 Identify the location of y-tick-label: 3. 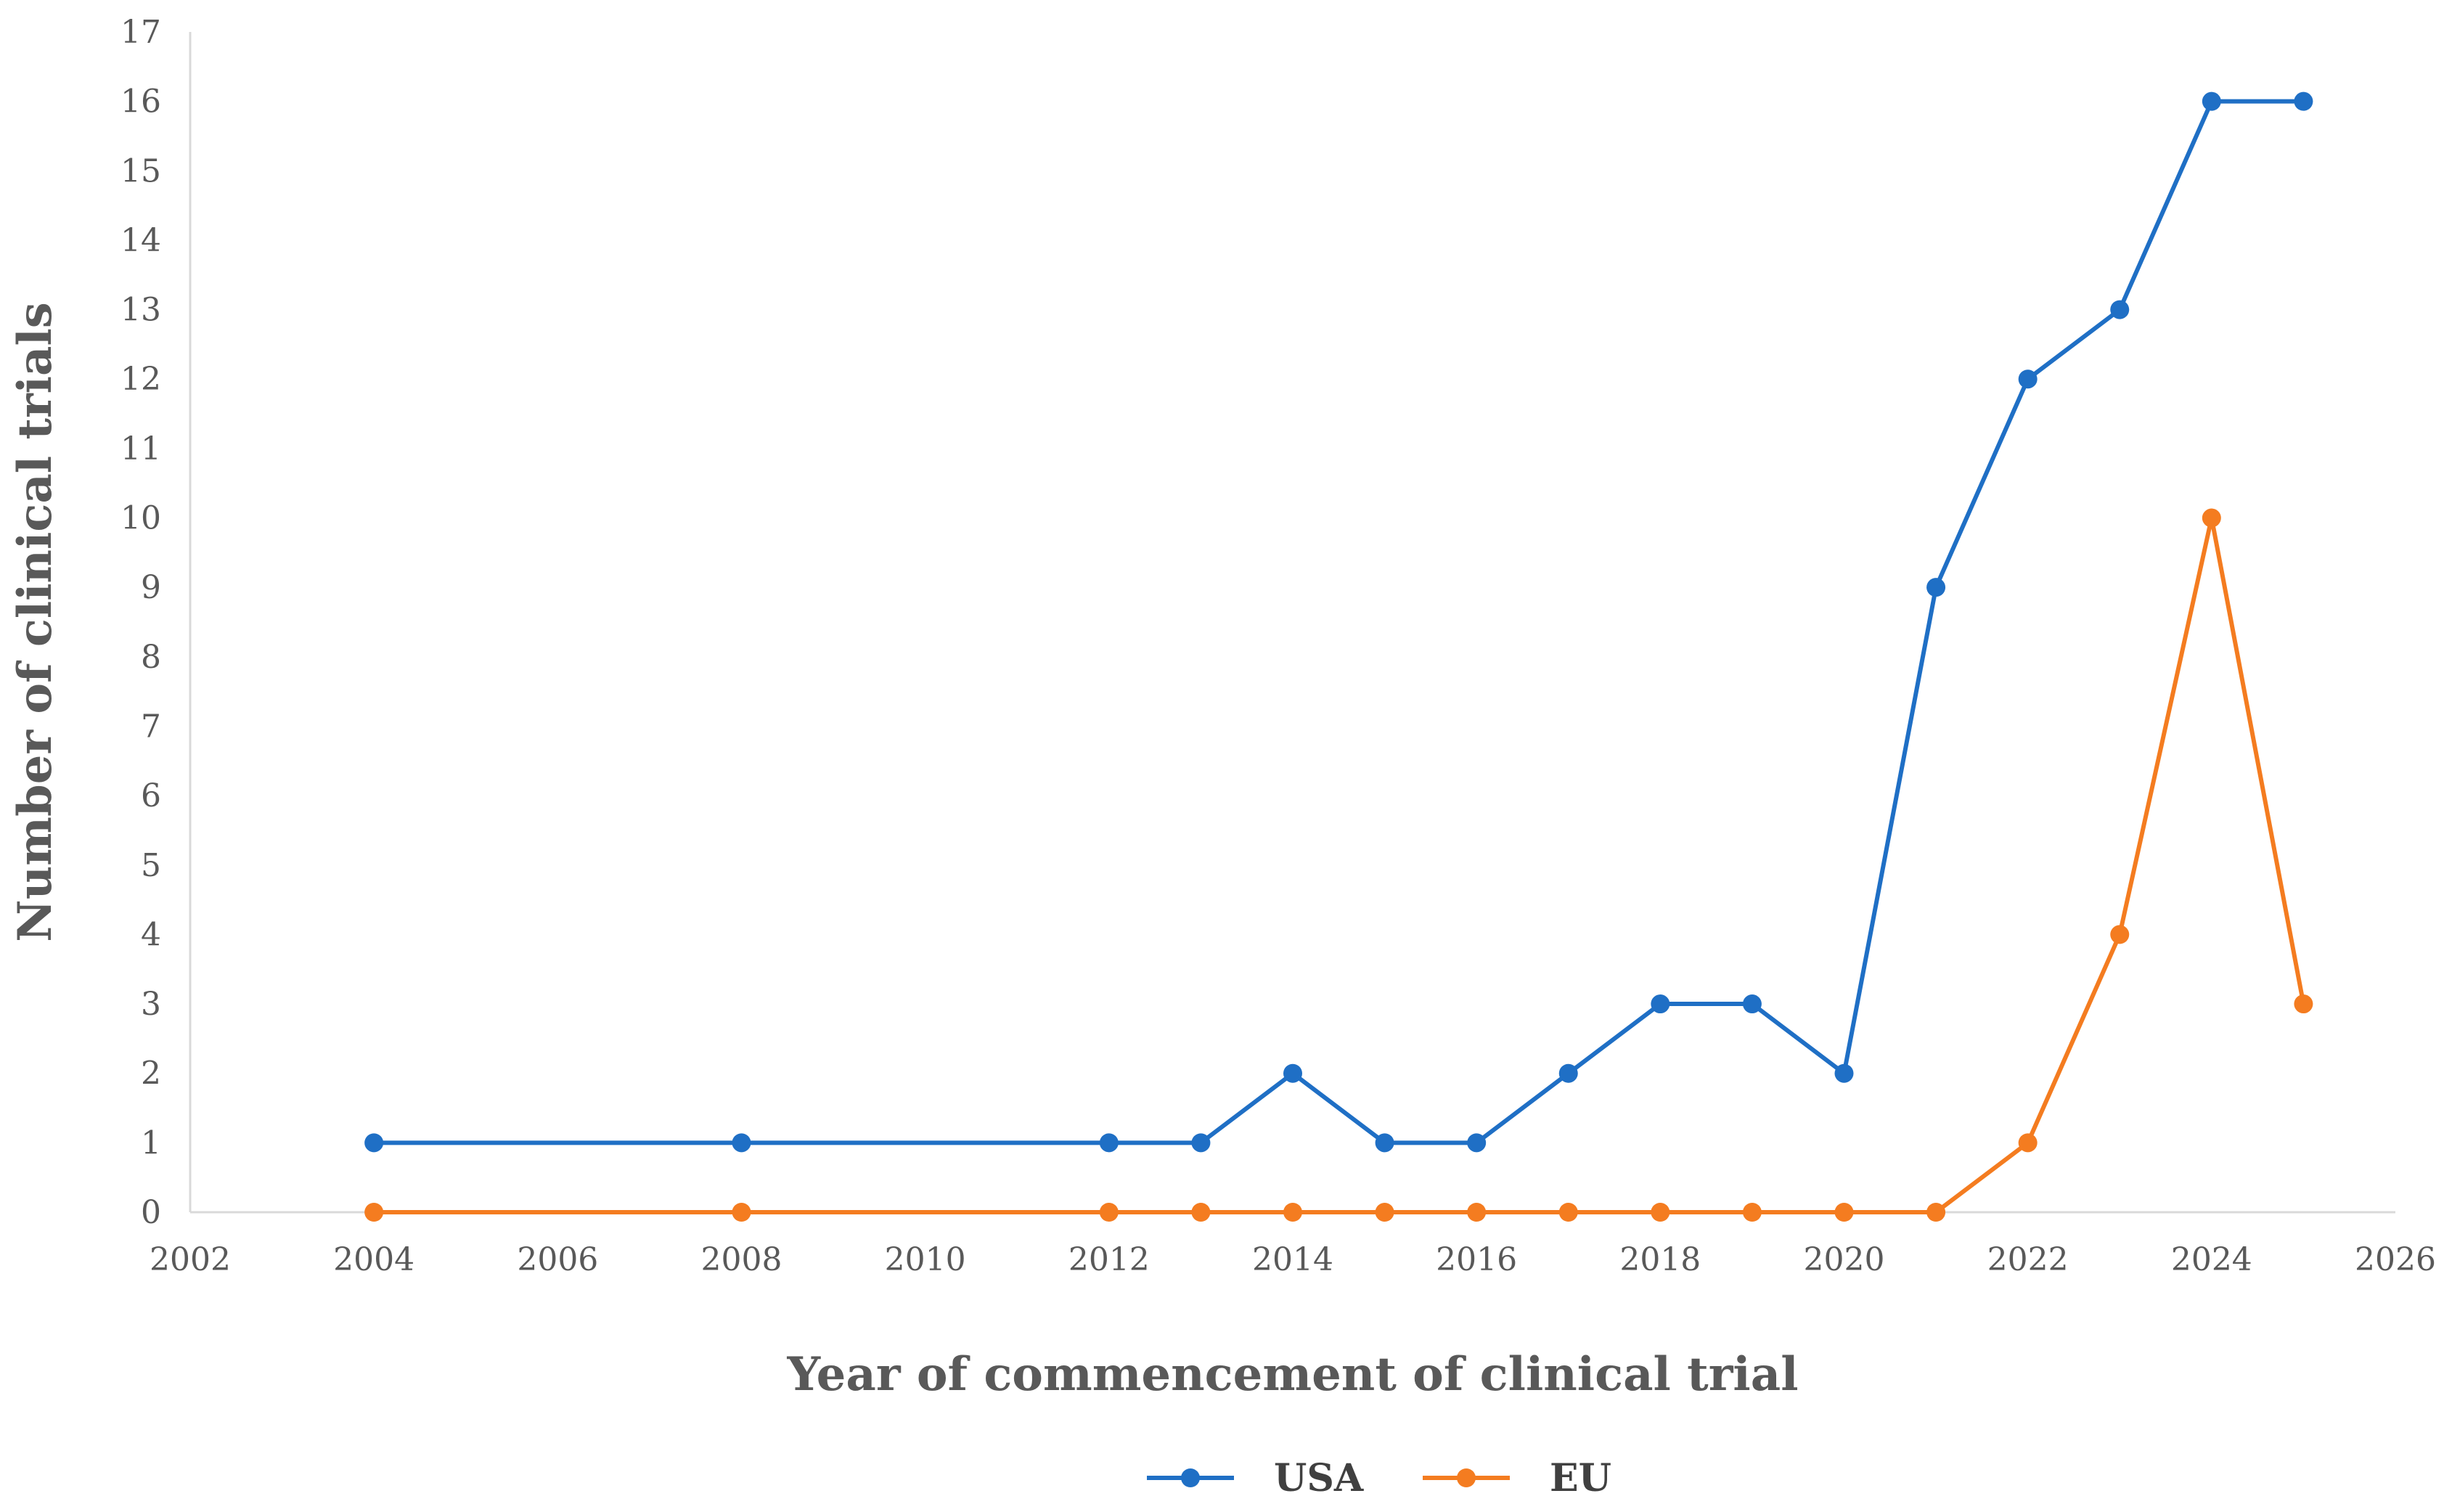
(151, 1004).